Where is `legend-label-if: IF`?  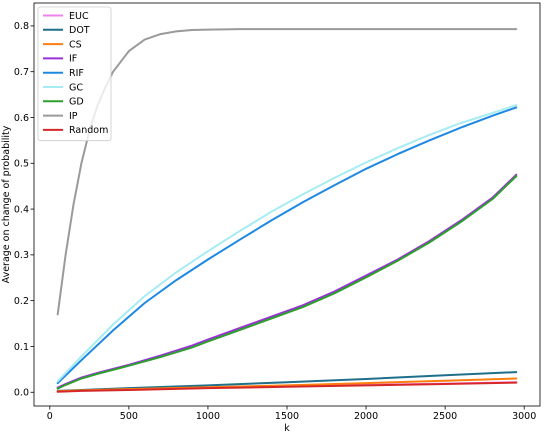 legend-label-if: IF is located at coordinates (73, 59).